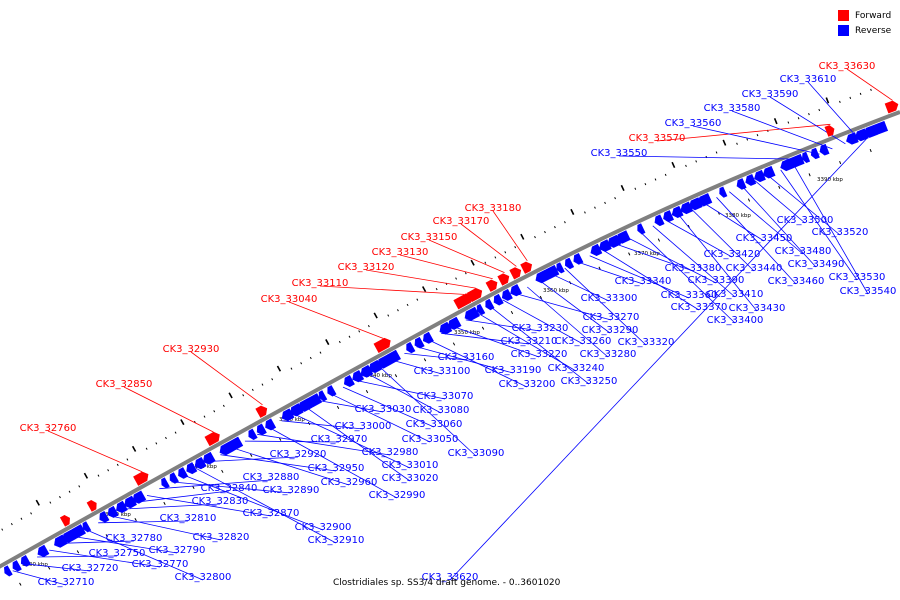 This screenshot has width=900, height=600. I want to click on gene-label: CK3_32900, so click(323, 527).